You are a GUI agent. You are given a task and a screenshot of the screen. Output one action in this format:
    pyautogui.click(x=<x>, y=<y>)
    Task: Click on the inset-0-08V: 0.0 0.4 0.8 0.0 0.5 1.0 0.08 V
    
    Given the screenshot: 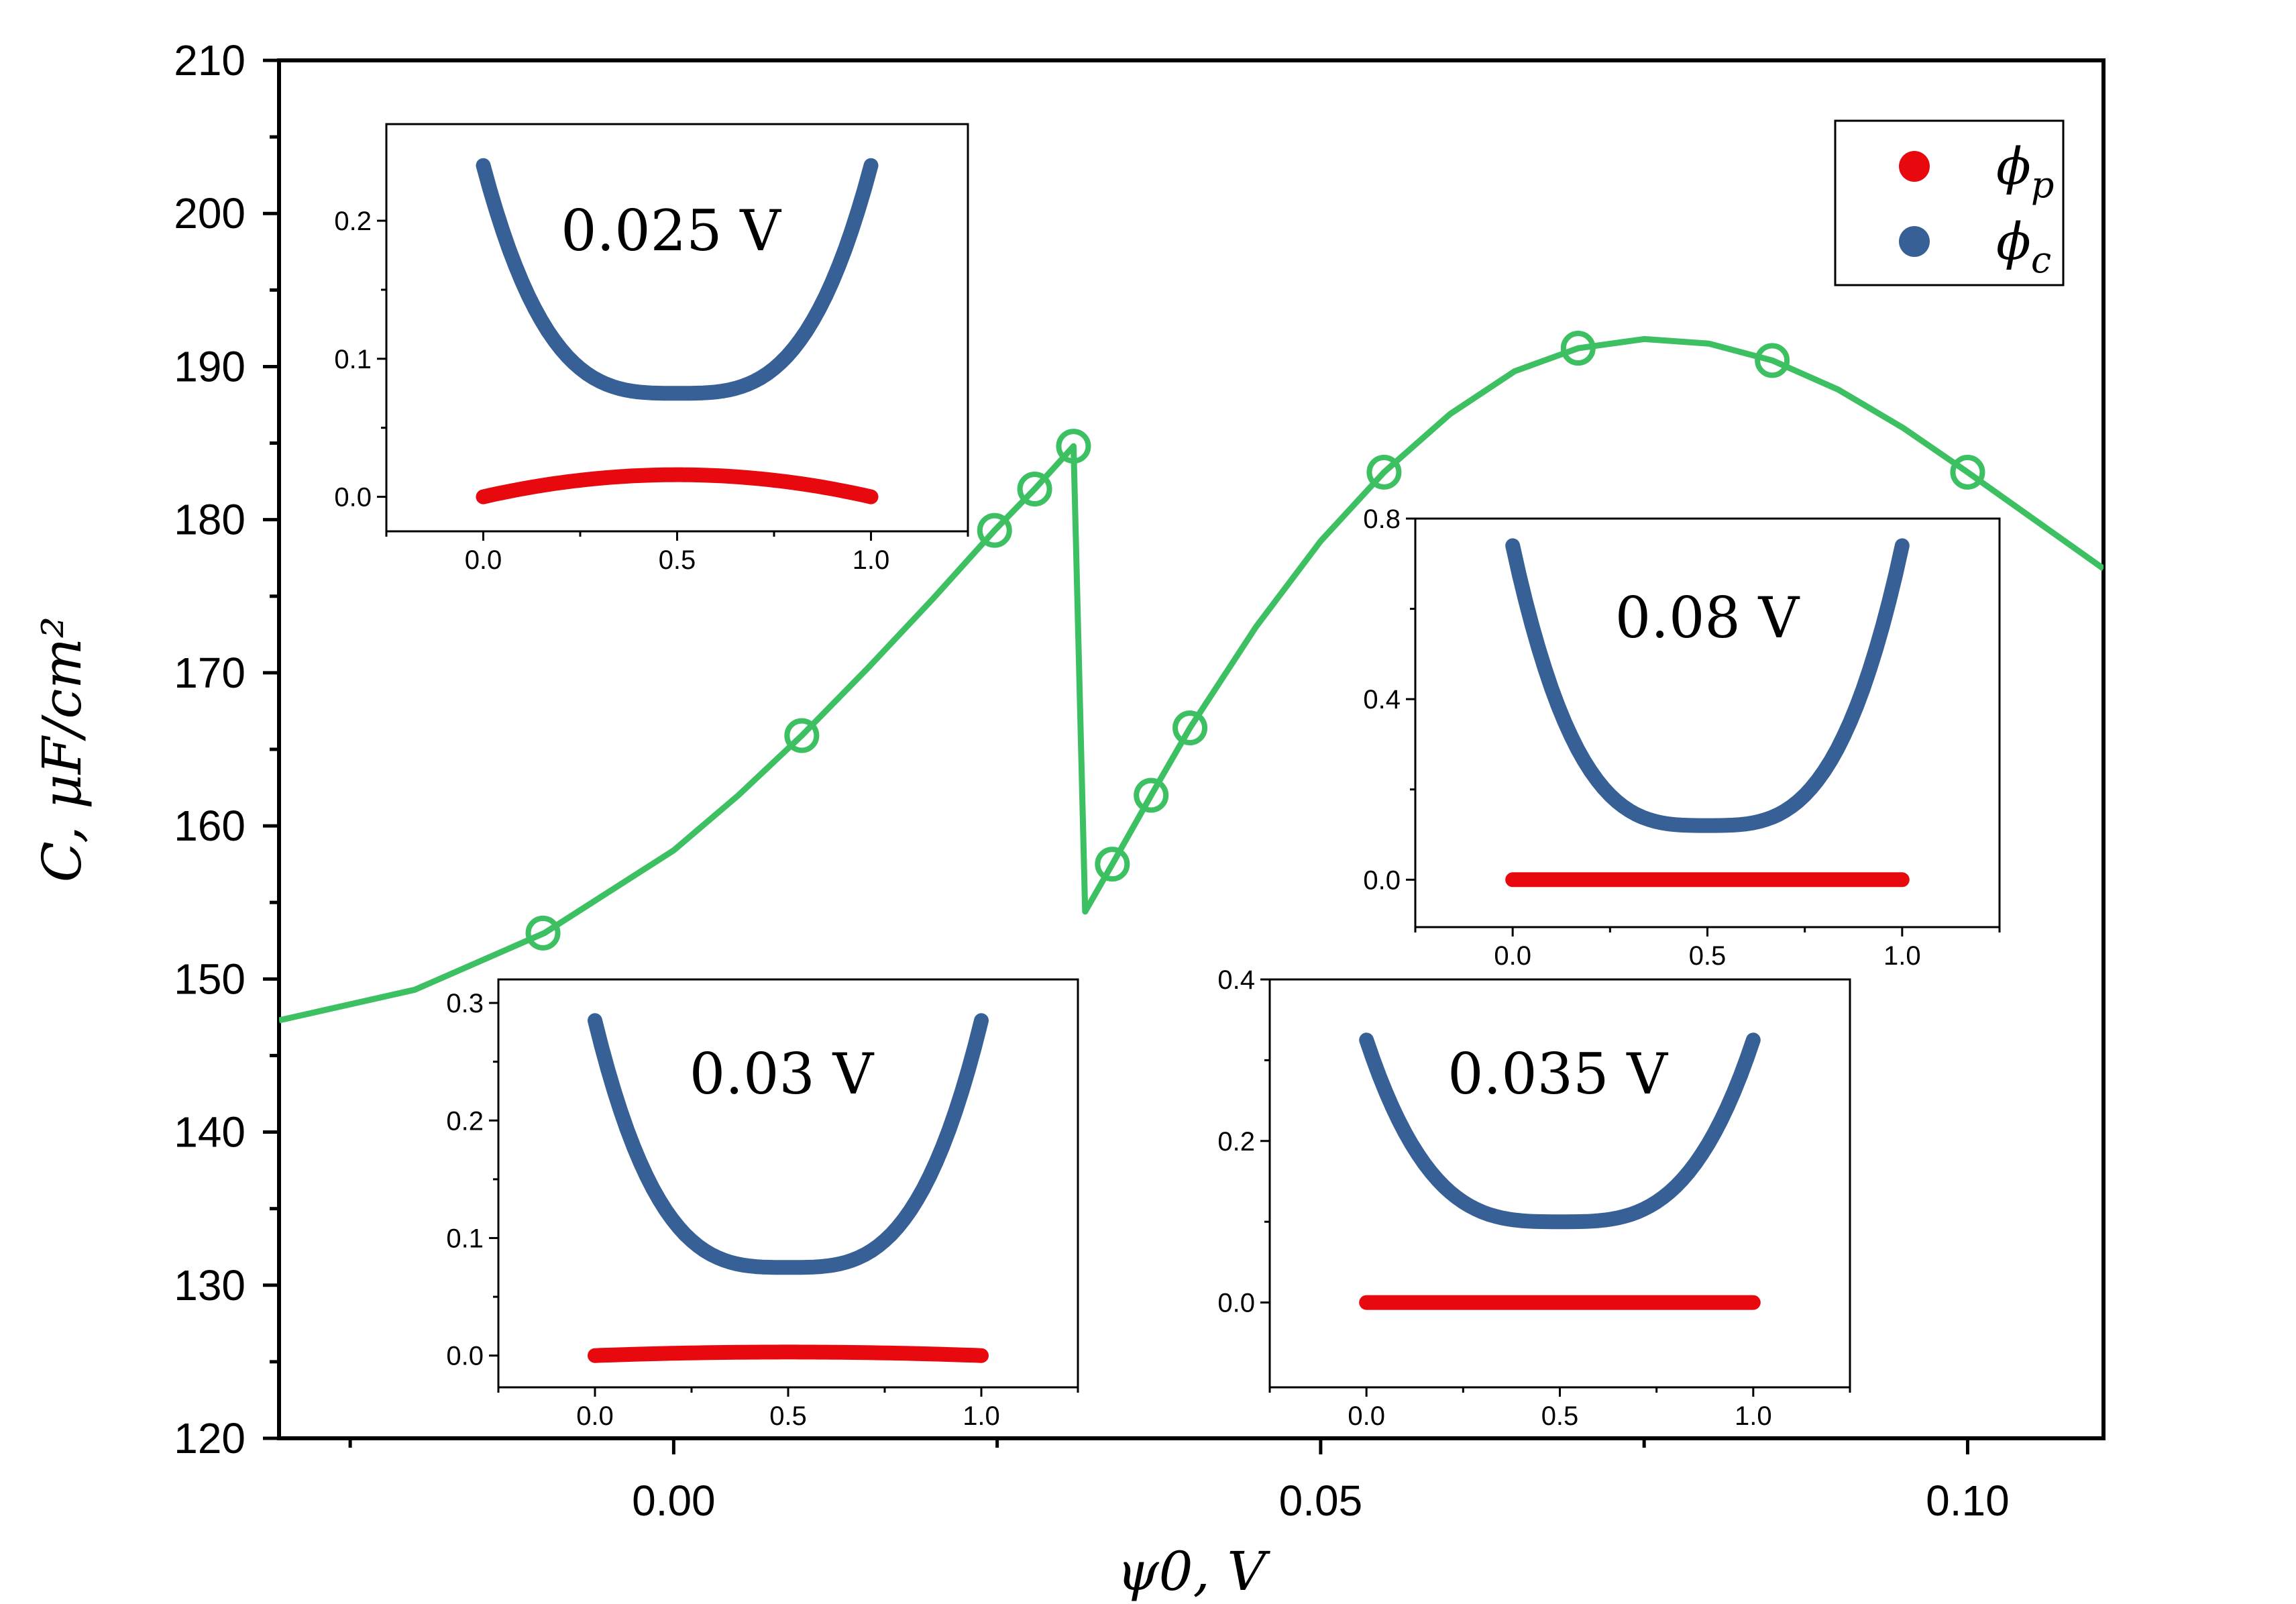 What is the action you would take?
    pyautogui.click(x=1682, y=737)
    